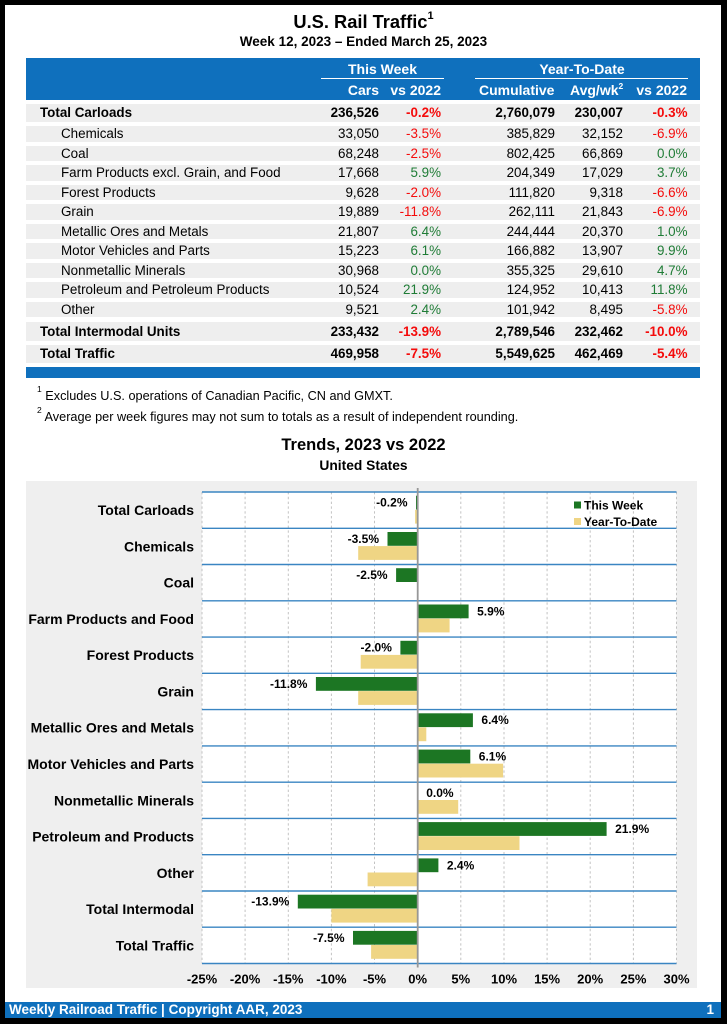 This screenshot has width=727, height=1024. I want to click on svg-text: Grain, so click(175, 692).